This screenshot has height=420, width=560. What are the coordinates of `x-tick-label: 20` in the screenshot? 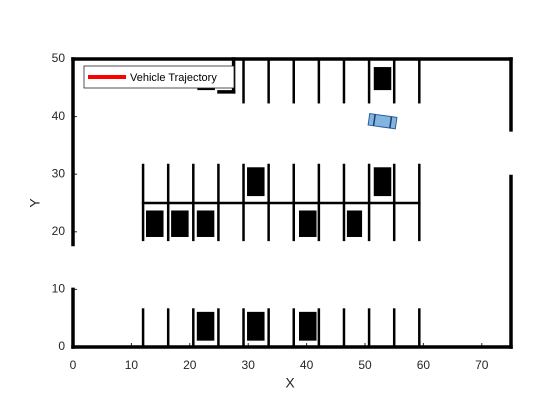 It's located at (190, 365).